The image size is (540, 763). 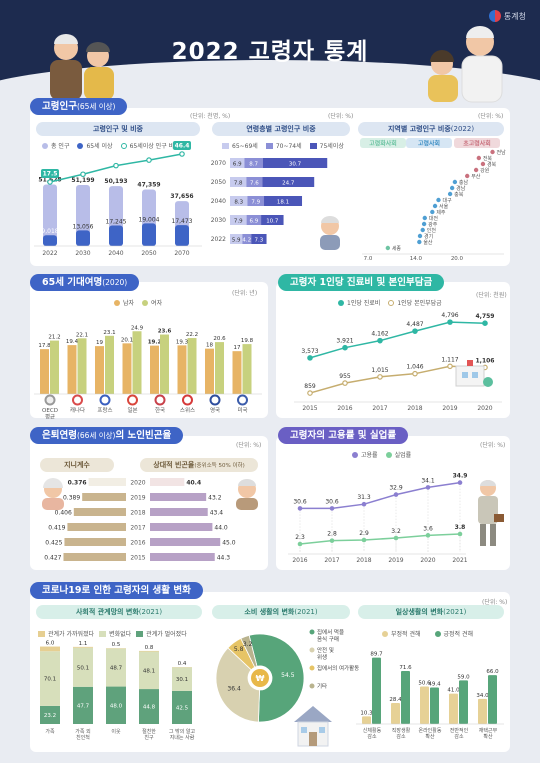 What do you see at coordinates (430, 736) in the screenshot?
I see `daily-category-label: 확산` at bounding box center [430, 736].